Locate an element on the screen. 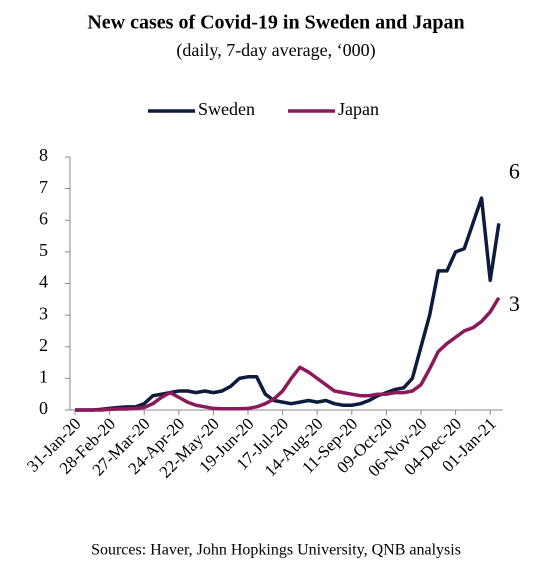 This screenshot has width=552, height=571. y-tick-label: 3 is located at coordinates (43, 313).